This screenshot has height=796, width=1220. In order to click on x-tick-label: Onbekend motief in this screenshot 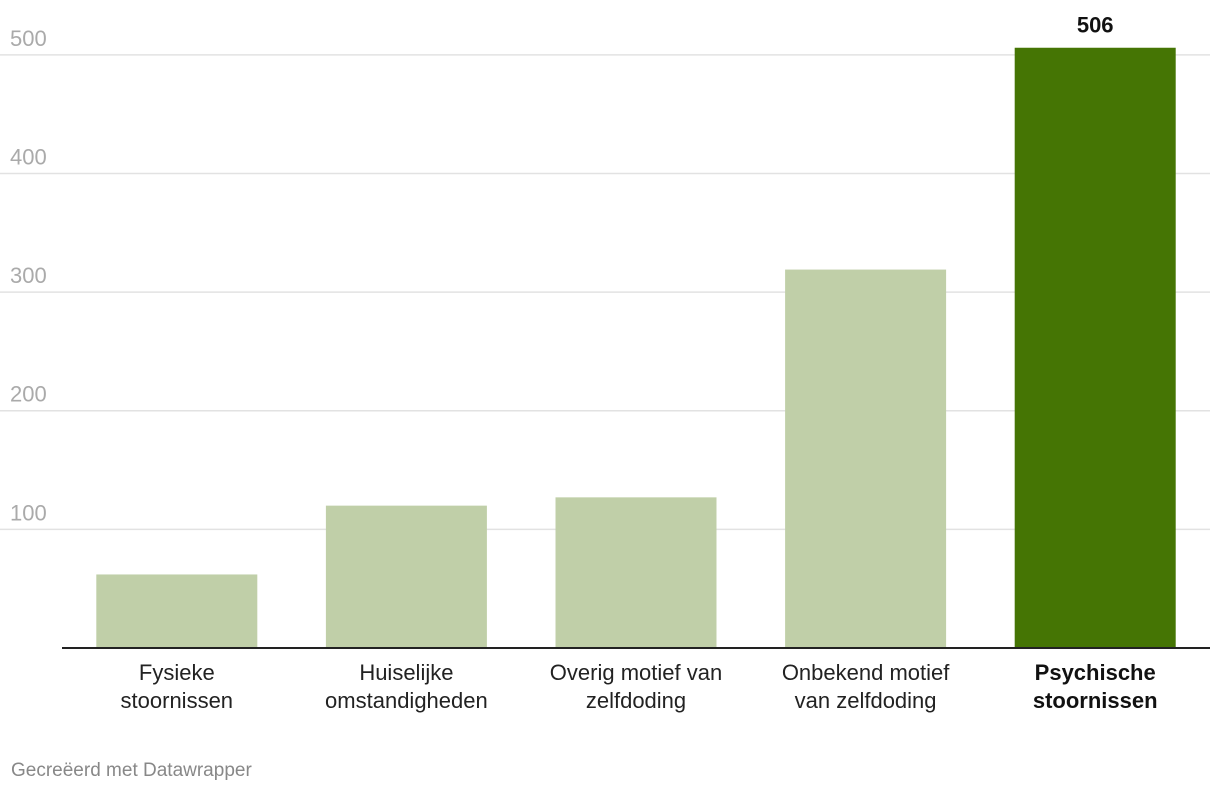, I will do `click(866, 672)`.